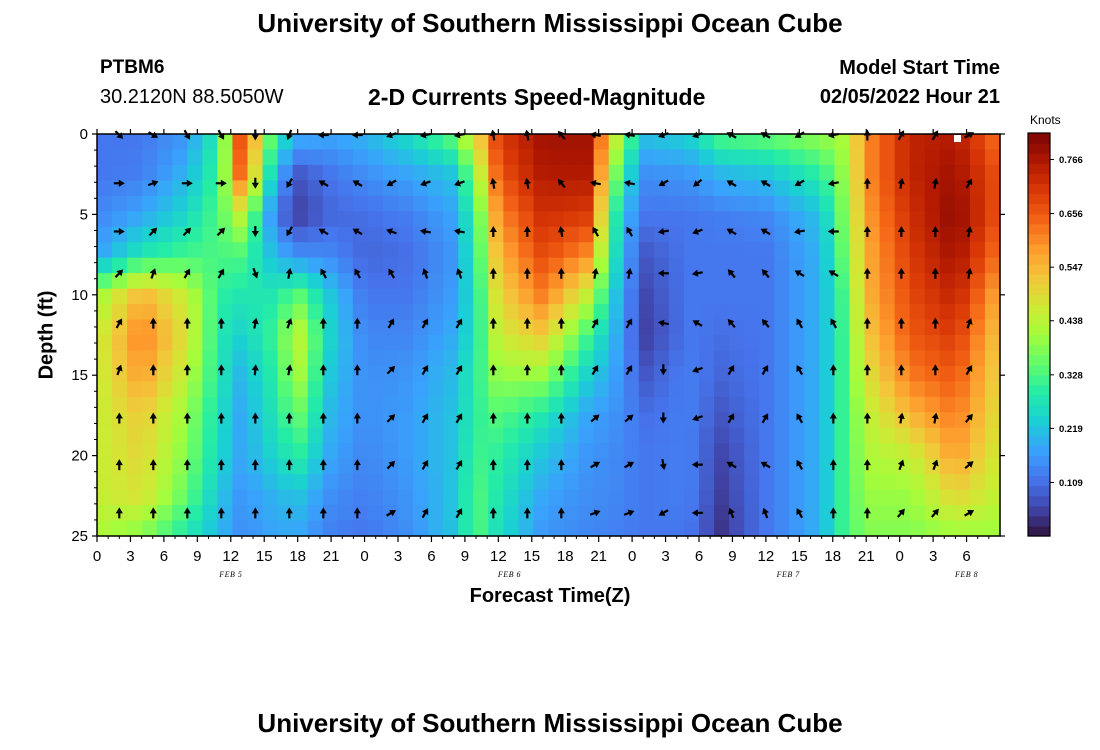 This screenshot has height=750, width=1100. Describe the element at coordinates (1071, 321) in the screenshot. I see `colorbar-tick-label: 0.438` at that location.